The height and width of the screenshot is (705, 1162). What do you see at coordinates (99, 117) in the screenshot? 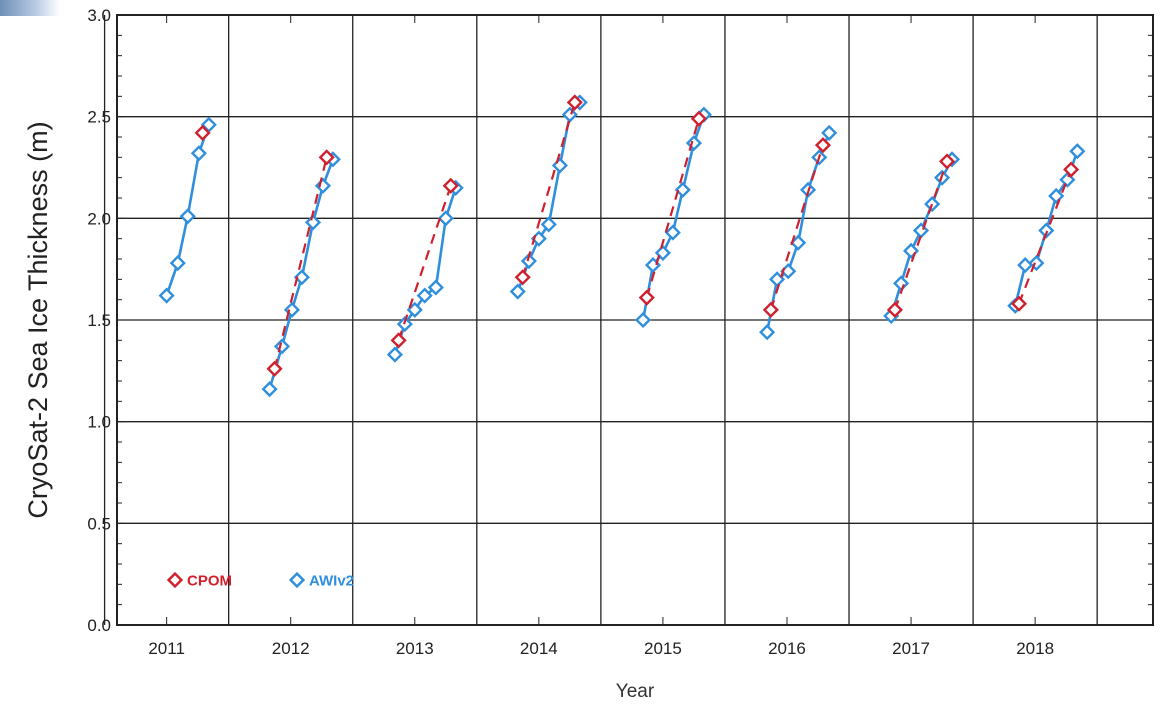
I see `y-tick-label: 2.5` at bounding box center [99, 117].